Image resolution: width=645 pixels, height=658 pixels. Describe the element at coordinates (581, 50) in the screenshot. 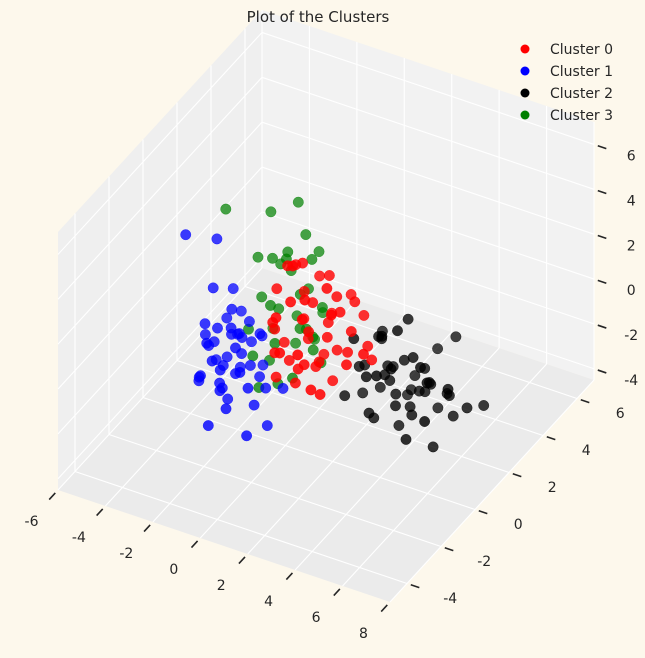

I see `legend-label-cluster-0: Cluster 0` at that location.